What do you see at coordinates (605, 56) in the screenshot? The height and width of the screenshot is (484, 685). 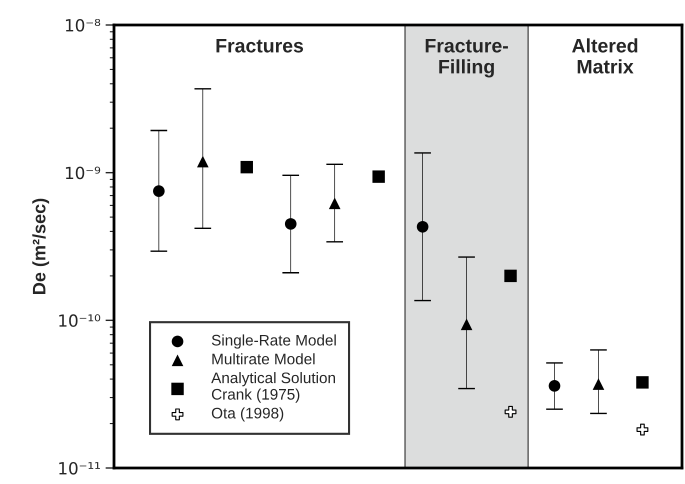 I see `annotation: Altered Matrix` at bounding box center [605, 56].